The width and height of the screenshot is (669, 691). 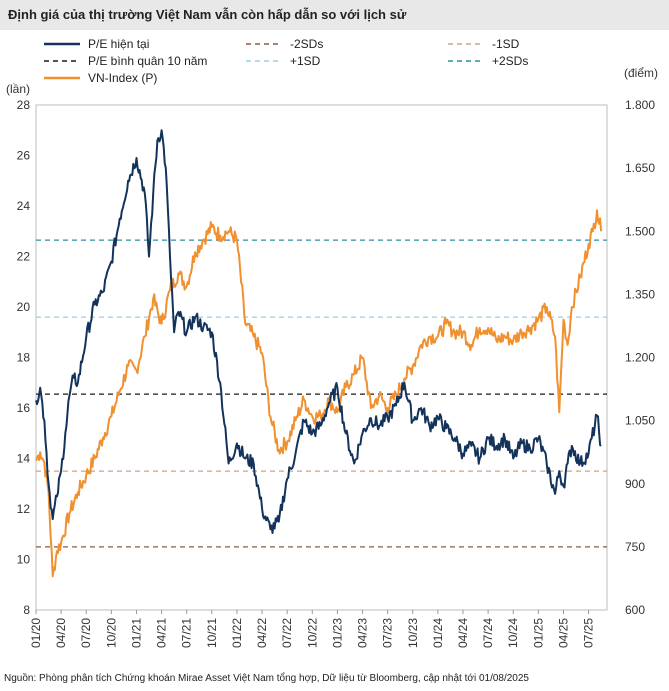 What do you see at coordinates (463, 633) in the screenshot?
I see `x-tick-label: 04/24` at bounding box center [463, 633].